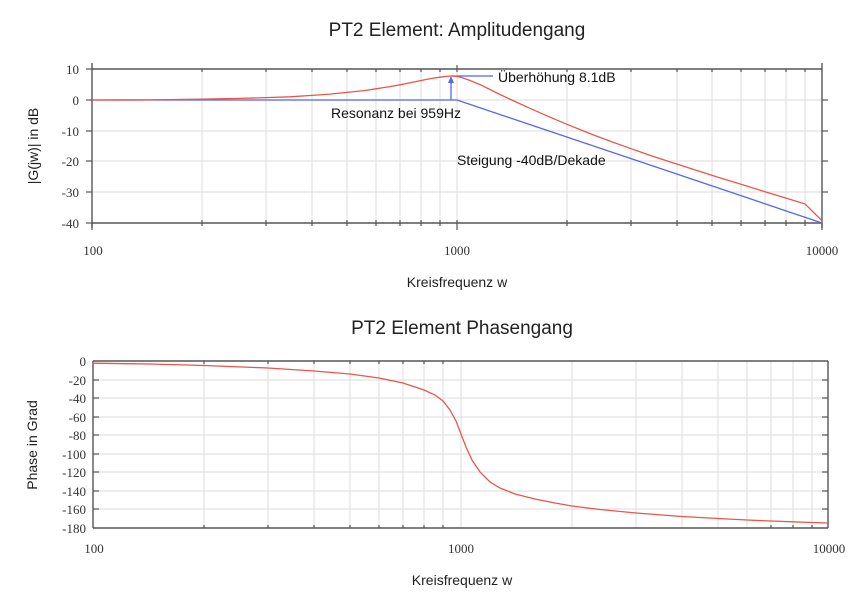 The height and width of the screenshot is (597, 850). Describe the element at coordinates (457, 282) in the screenshot. I see `amplitude-x-axis-label: Kreisfrequenz w` at that location.